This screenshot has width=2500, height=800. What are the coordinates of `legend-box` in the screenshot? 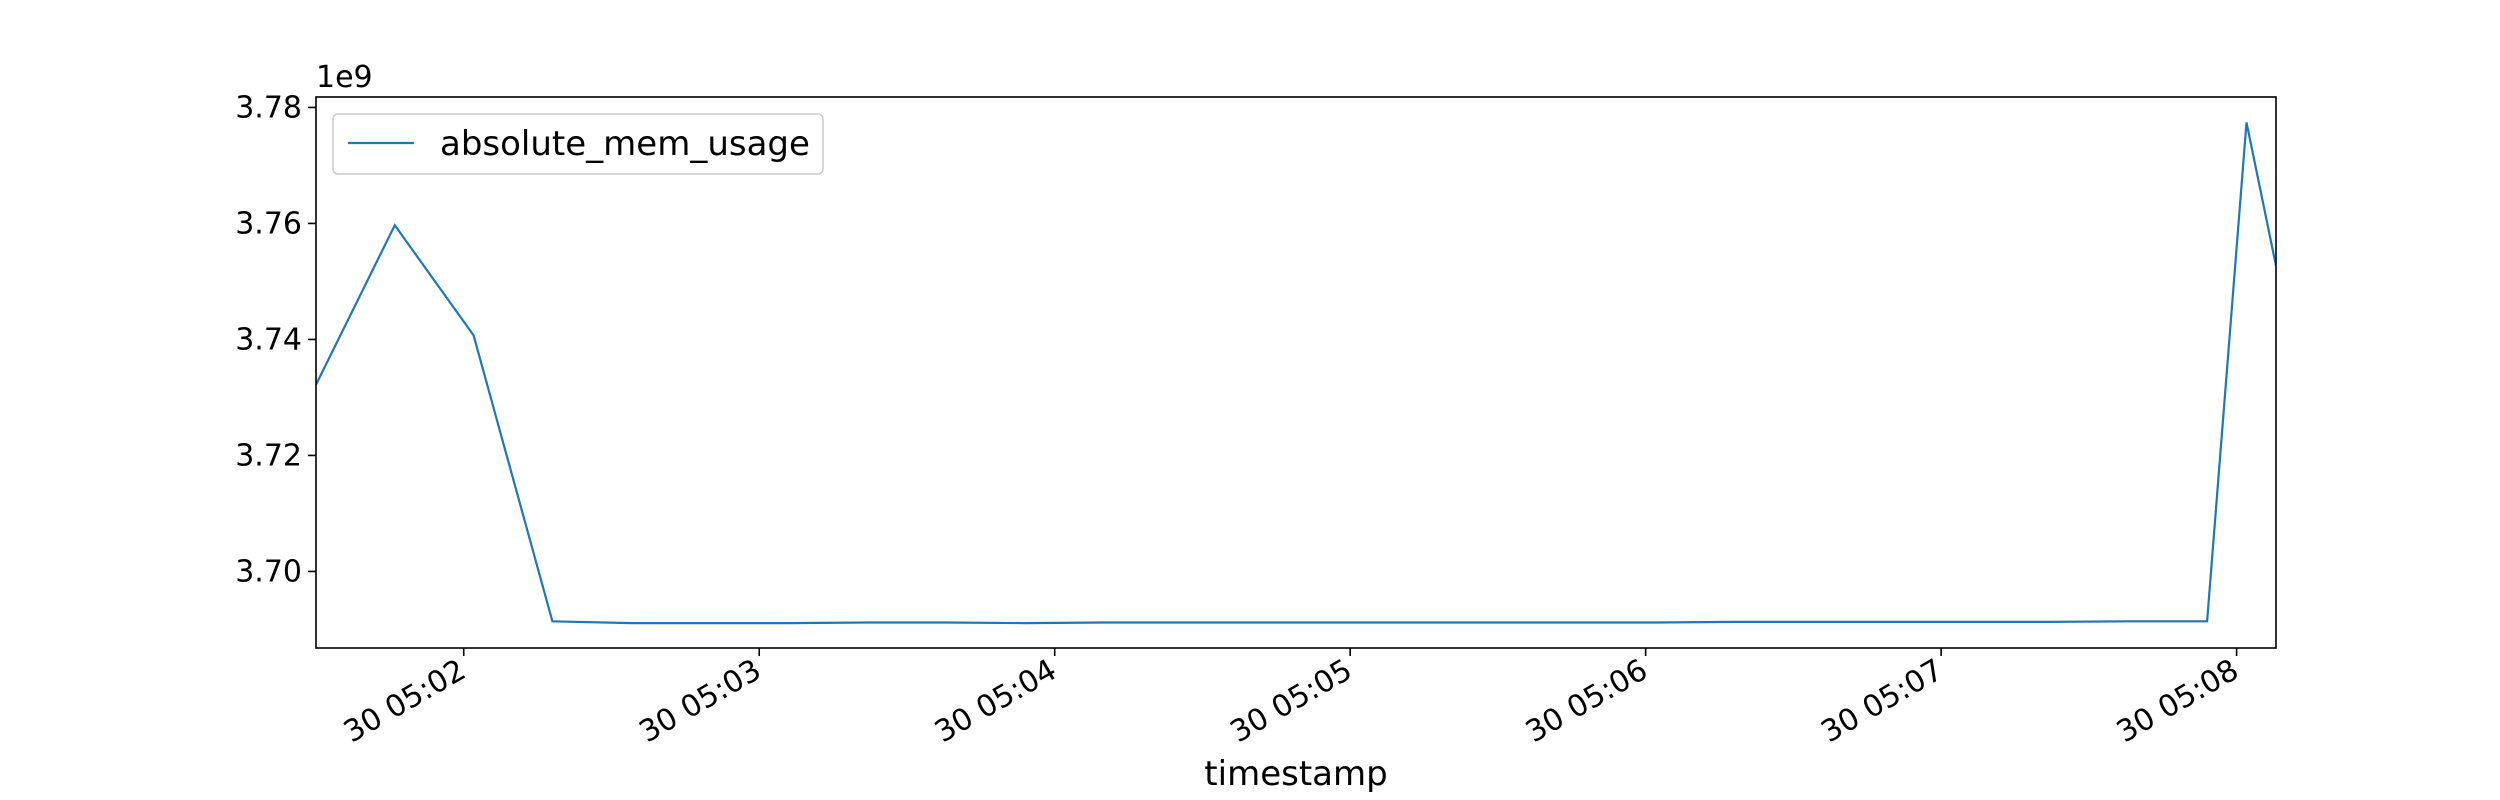 It's located at (578, 144).